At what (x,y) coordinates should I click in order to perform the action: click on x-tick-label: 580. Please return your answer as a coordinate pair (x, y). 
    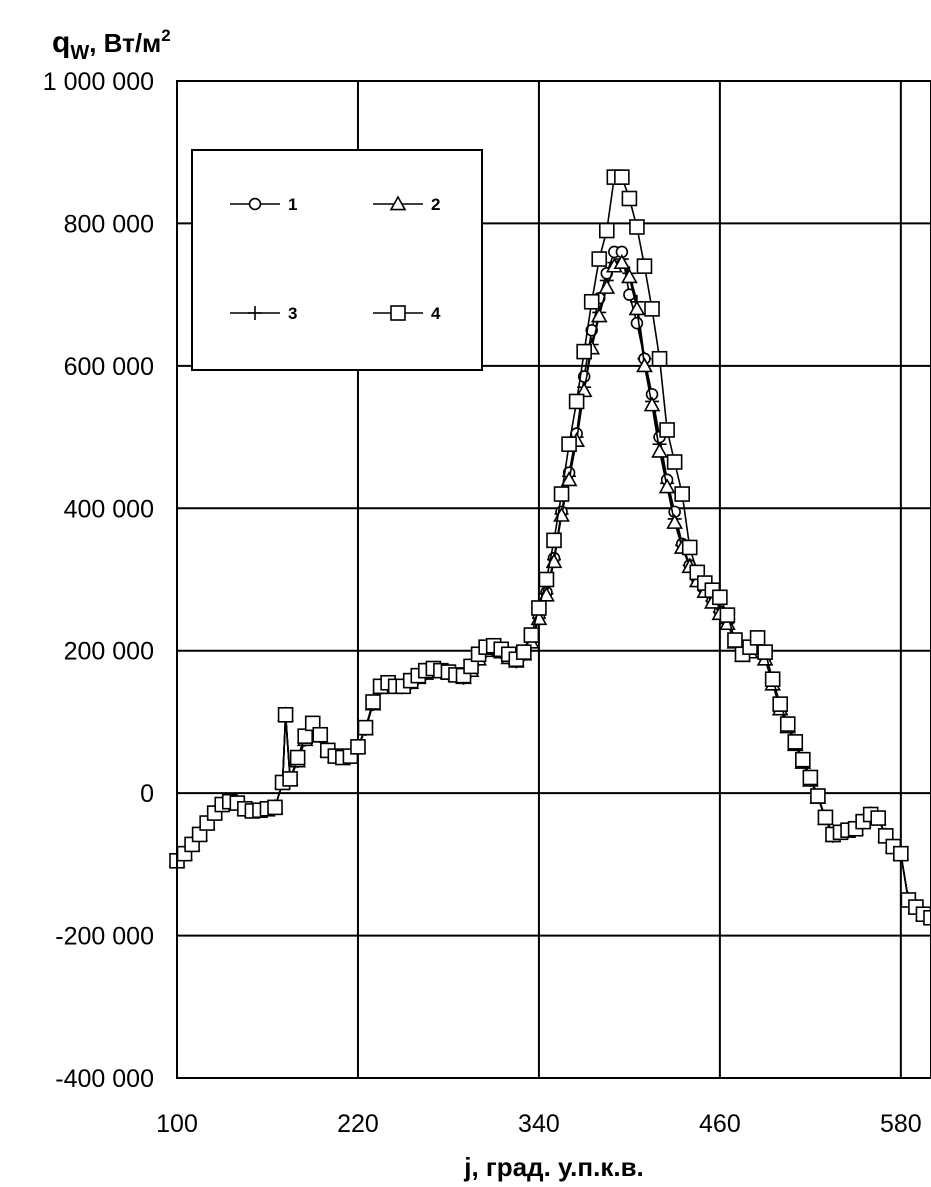
    Looking at the image, I should click on (901, 1124).